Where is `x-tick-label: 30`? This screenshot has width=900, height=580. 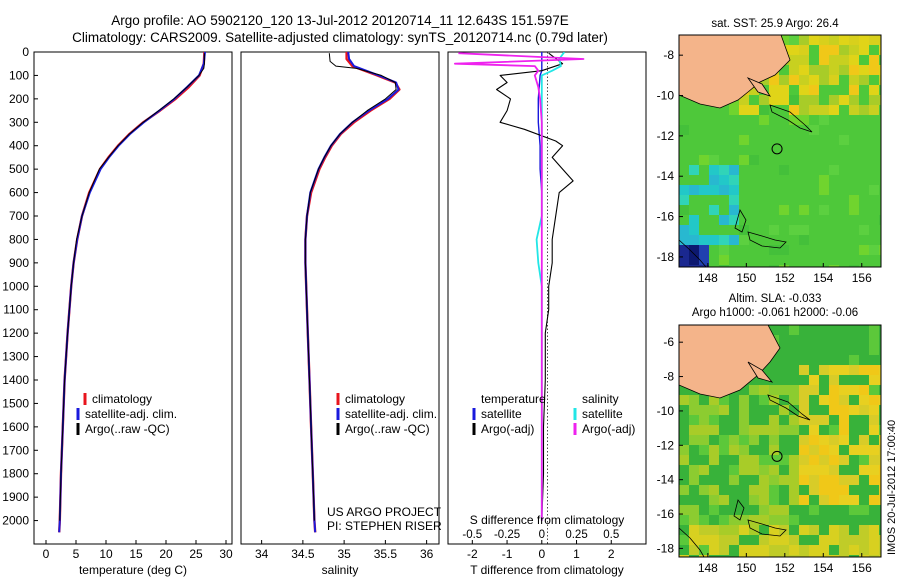
x-tick-label: 30 is located at coordinates (226, 554).